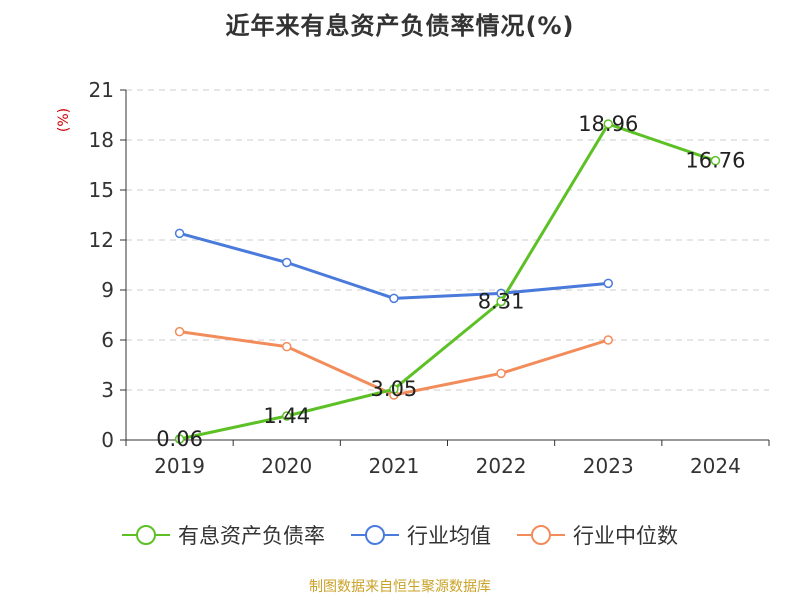 This screenshot has width=800, height=600. What do you see at coordinates (101, 240) in the screenshot?
I see `y-tick-label: 12` at bounding box center [101, 240].